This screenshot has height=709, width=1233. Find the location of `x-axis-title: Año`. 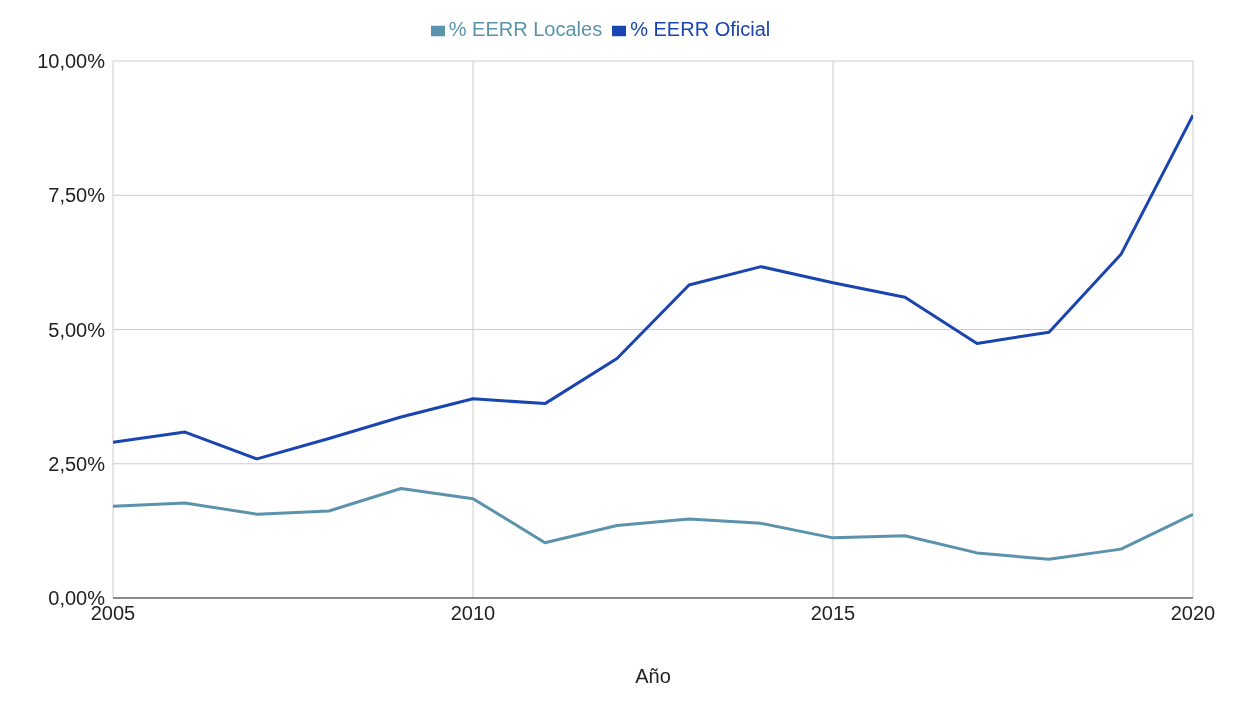

x-axis-title: Año is located at coordinates (653, 676).